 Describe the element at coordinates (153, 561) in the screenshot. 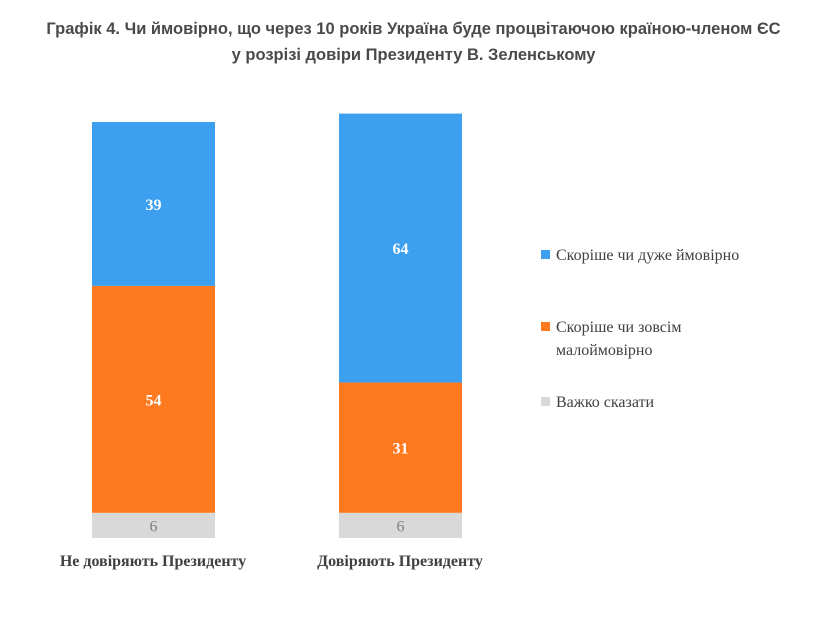

I see `category-label-1: Не довіряють Президенту` at that location.